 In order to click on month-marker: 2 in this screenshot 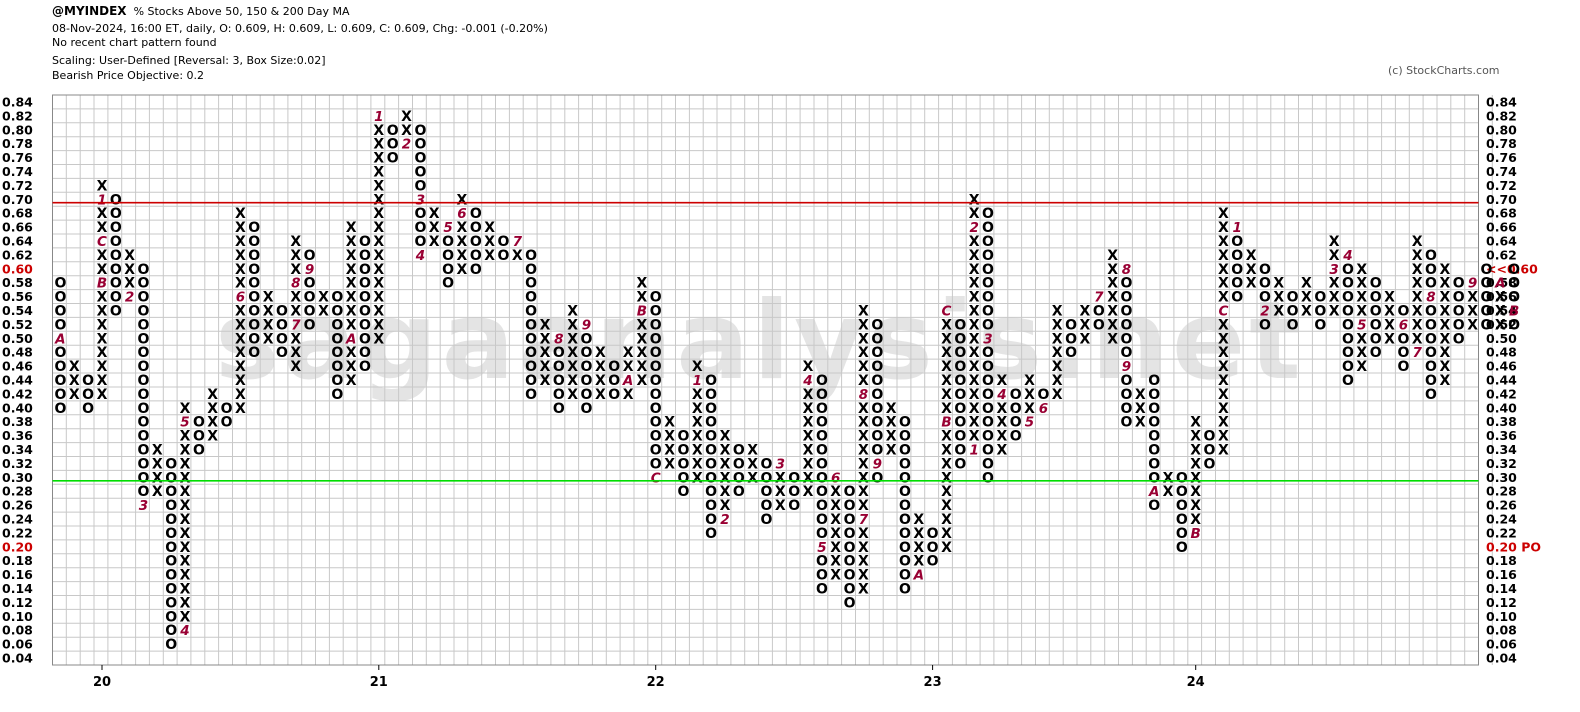, I will do `click(973, 228)`.